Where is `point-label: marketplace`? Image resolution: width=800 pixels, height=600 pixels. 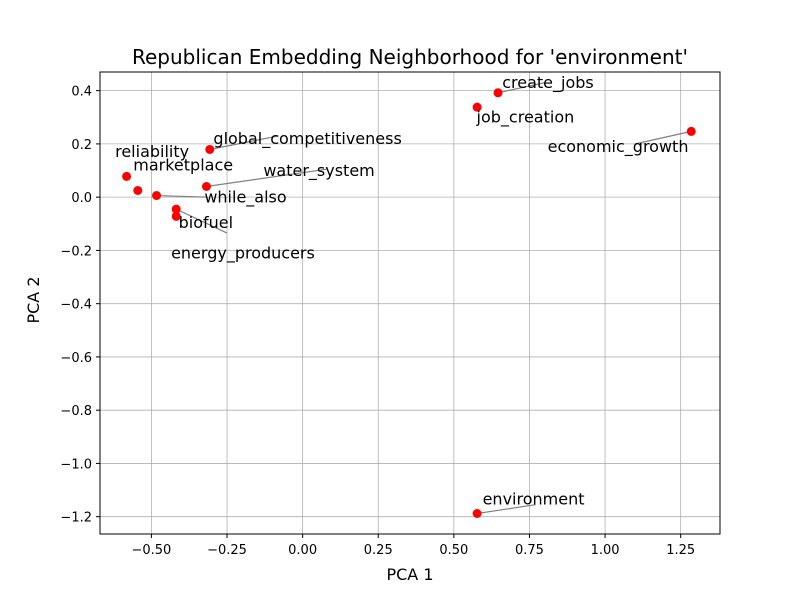 point-label: marketplace is located at coordinates (183, 165).